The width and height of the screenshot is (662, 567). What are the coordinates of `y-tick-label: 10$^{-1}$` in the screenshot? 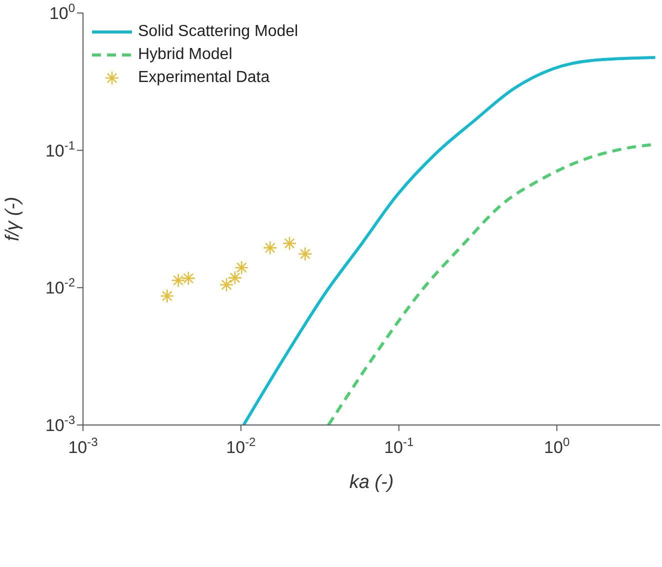 It's located at (60, 149).